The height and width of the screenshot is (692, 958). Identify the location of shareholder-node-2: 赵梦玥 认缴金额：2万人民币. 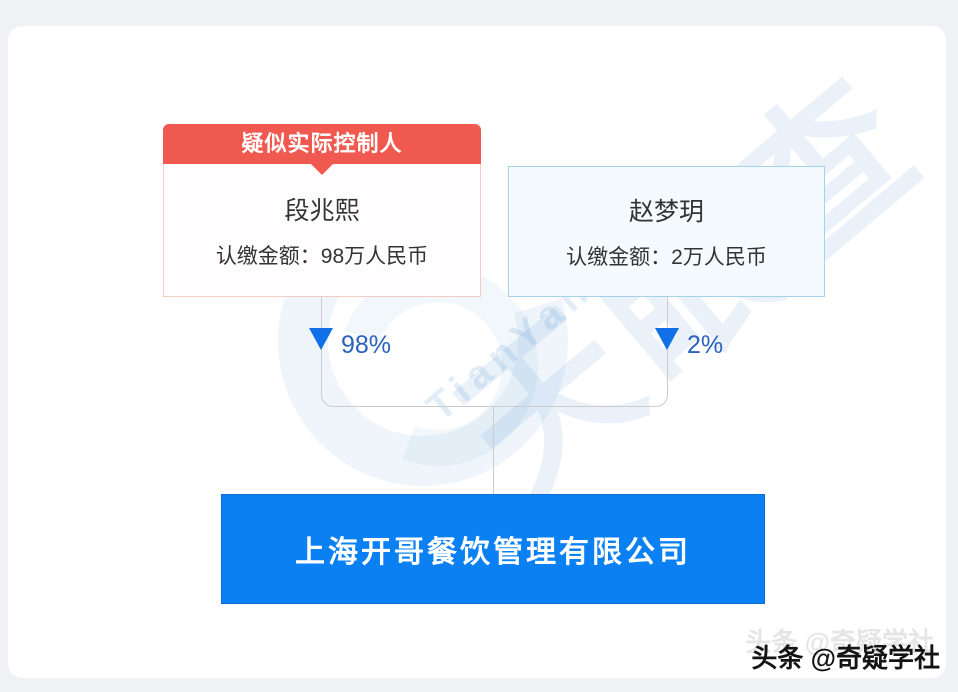
(666, 231).